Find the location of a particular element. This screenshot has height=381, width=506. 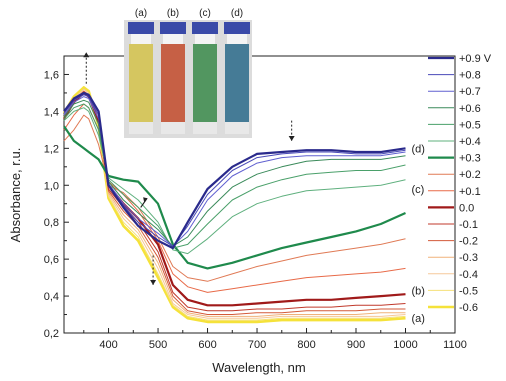

legend-label: +0.4 is located at coordinates (470, 142).